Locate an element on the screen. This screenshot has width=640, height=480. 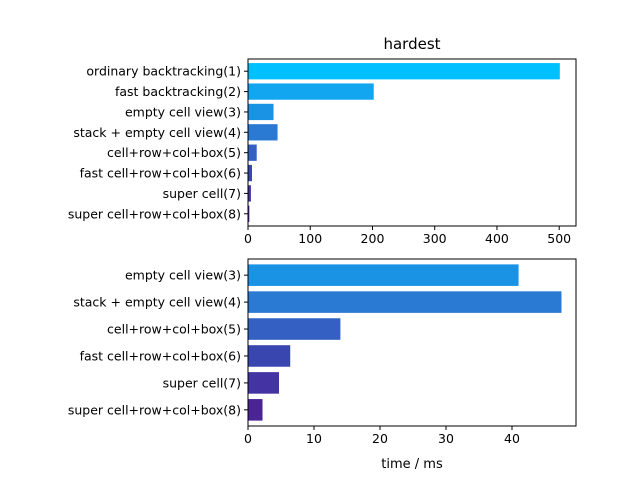
x-tick-label: 20 is located at coordinates (380, 438).